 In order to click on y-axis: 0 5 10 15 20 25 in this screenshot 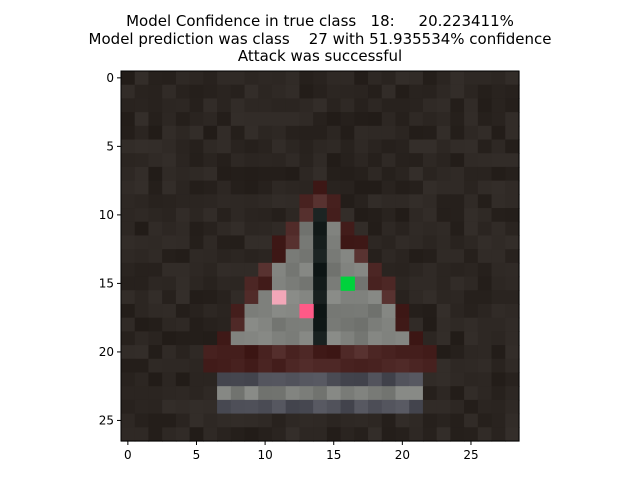, I will do `click(110, 249)`.